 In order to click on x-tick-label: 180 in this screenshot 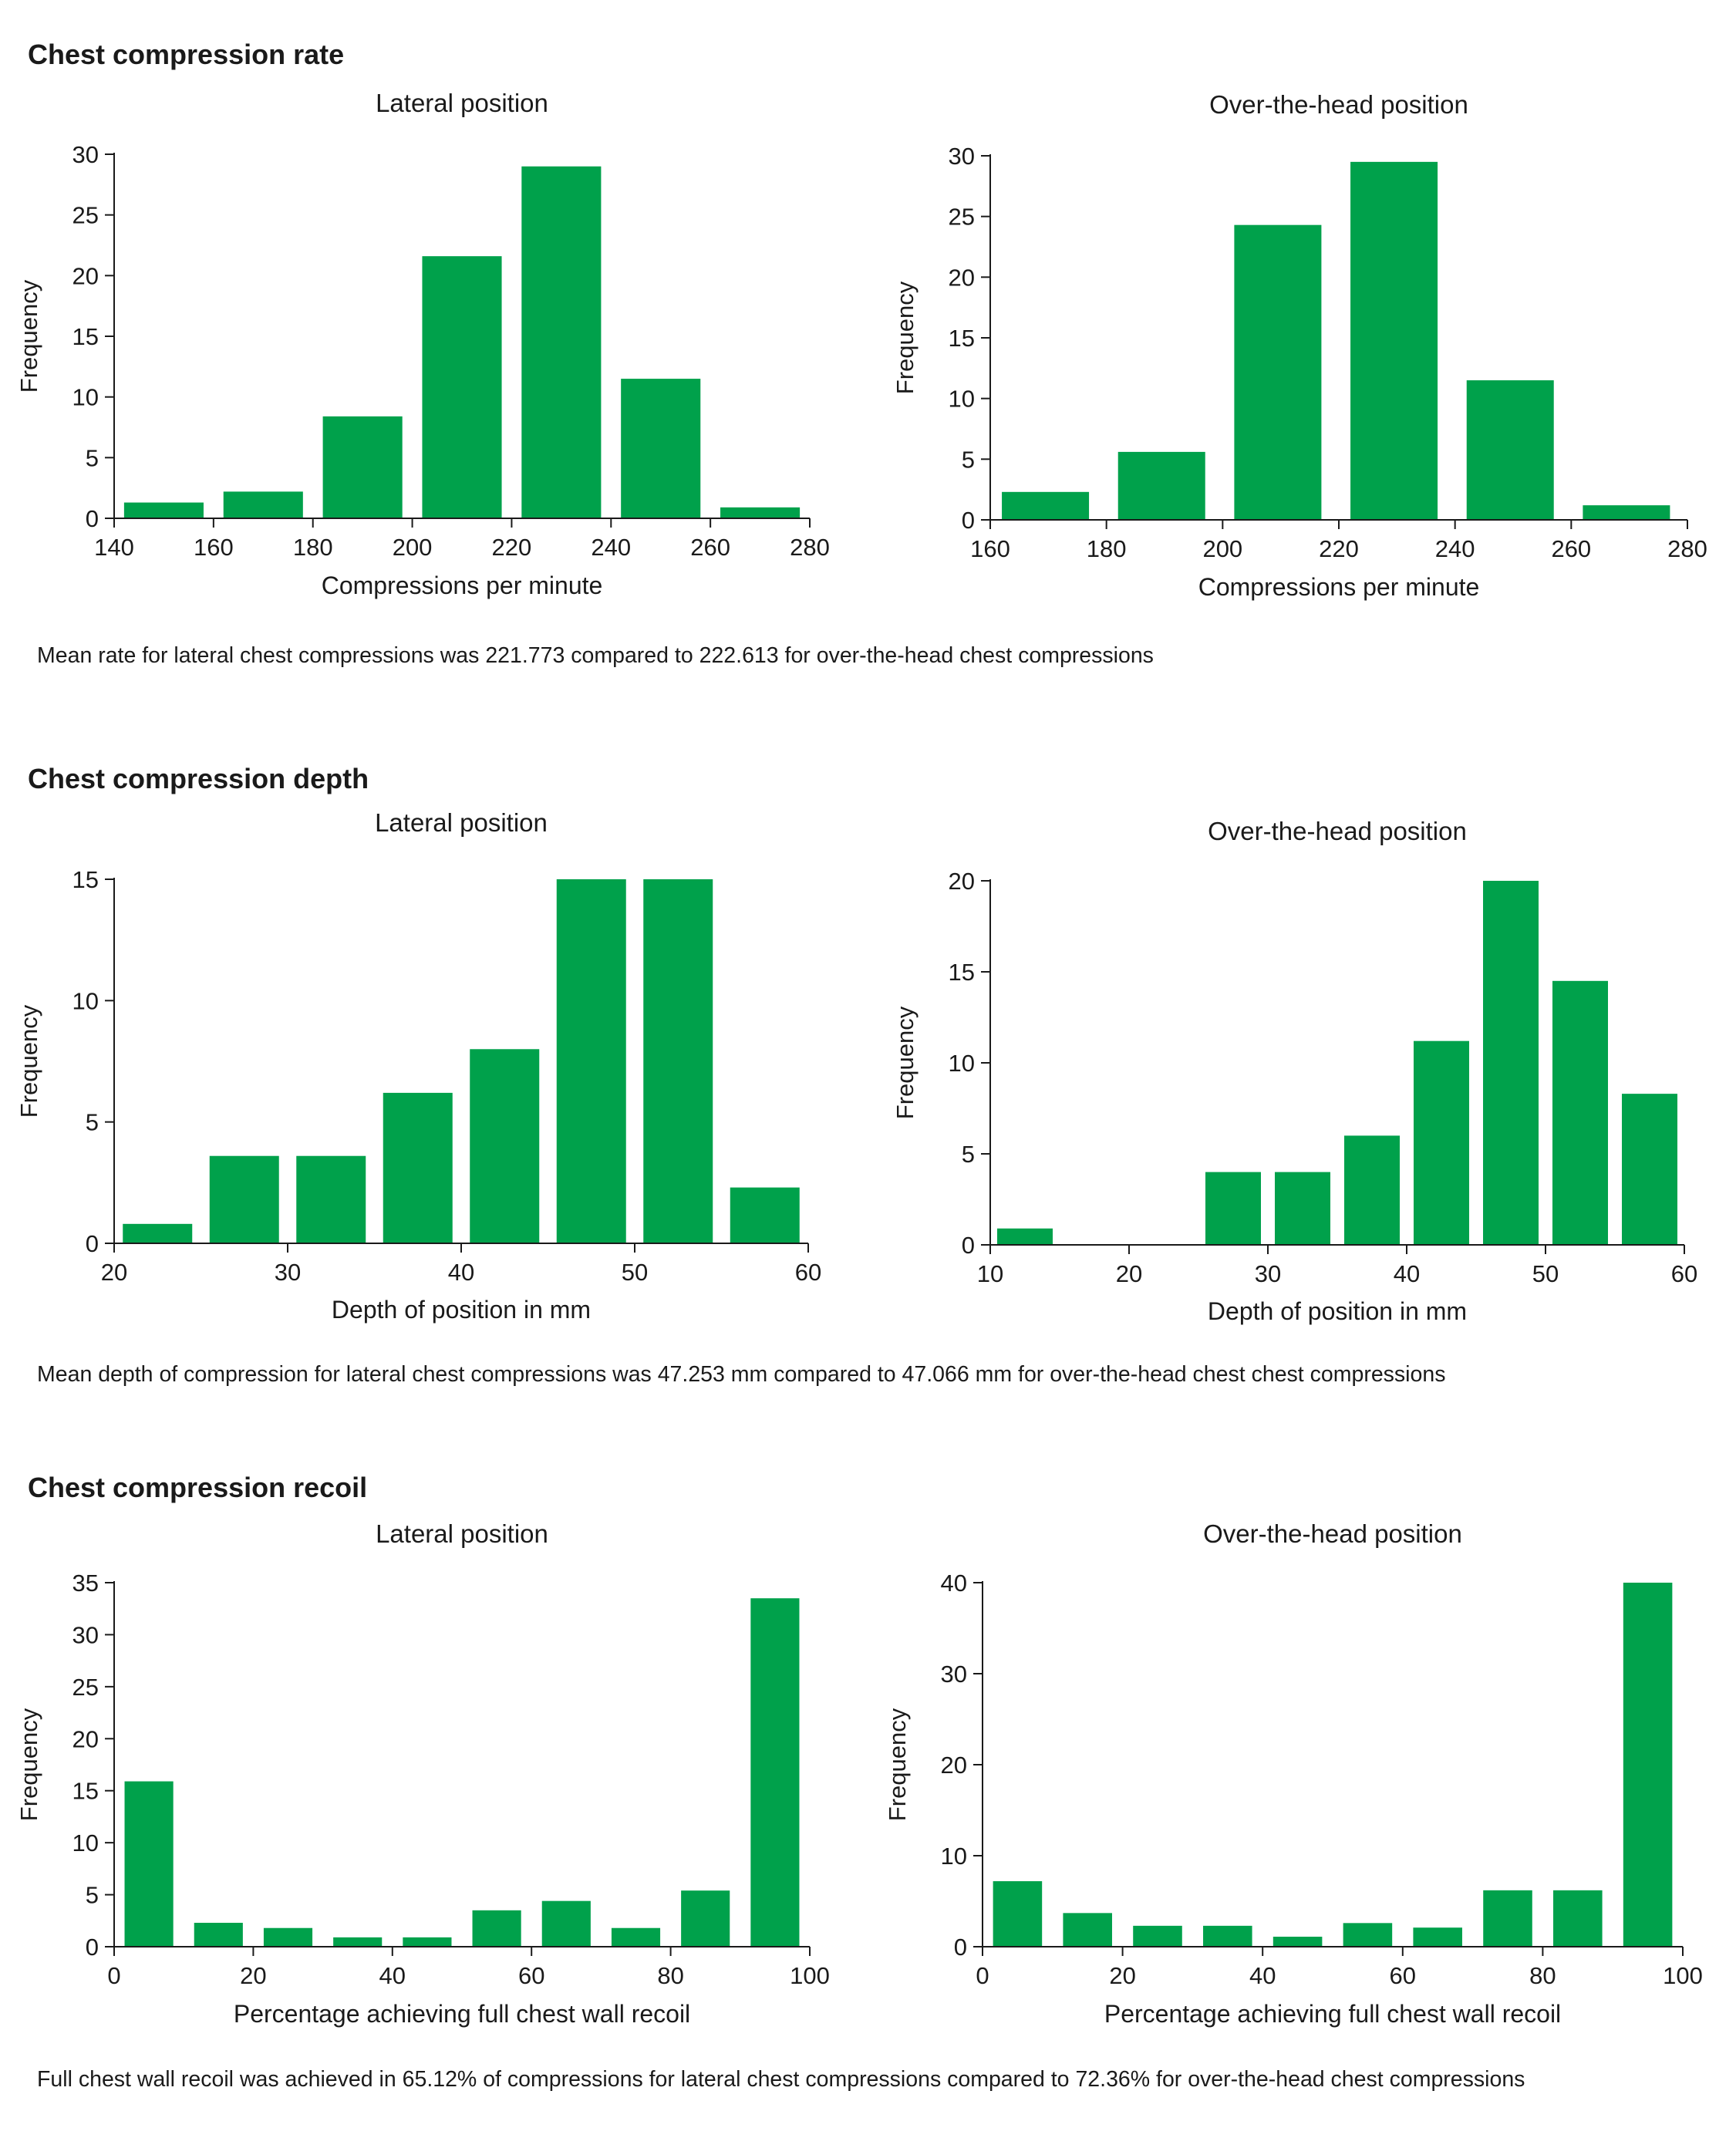, I will do `click(313, 547)`.